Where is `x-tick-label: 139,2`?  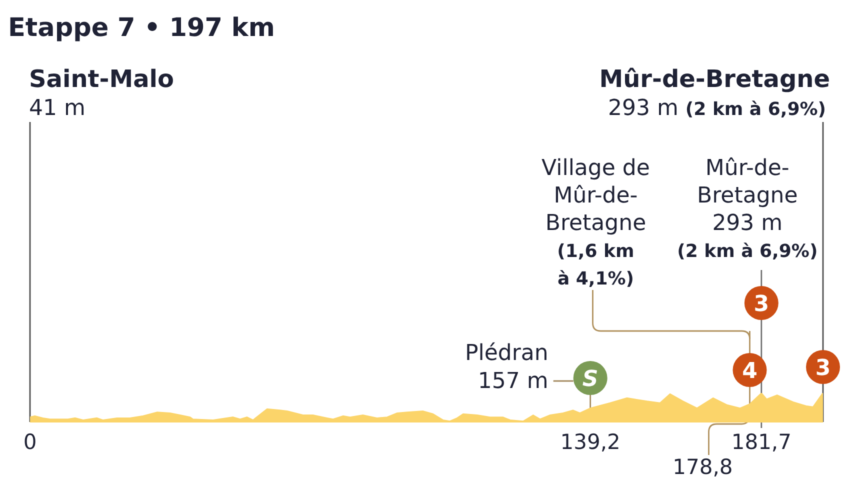
x-tick-label: 139,2 is located at coordinates (590, 442).